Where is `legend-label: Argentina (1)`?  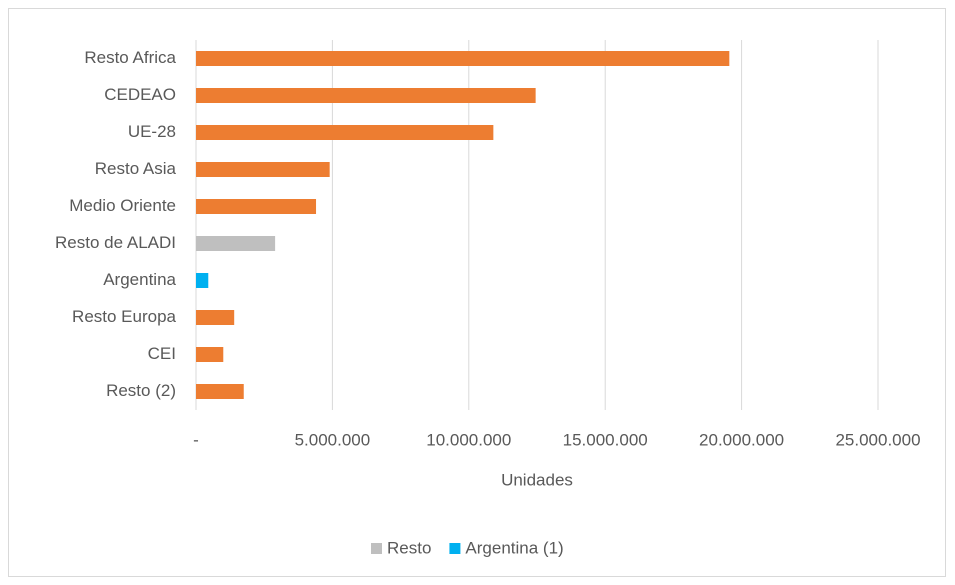
legend-label: Argentina (1) is located at coordinates (514, 547).